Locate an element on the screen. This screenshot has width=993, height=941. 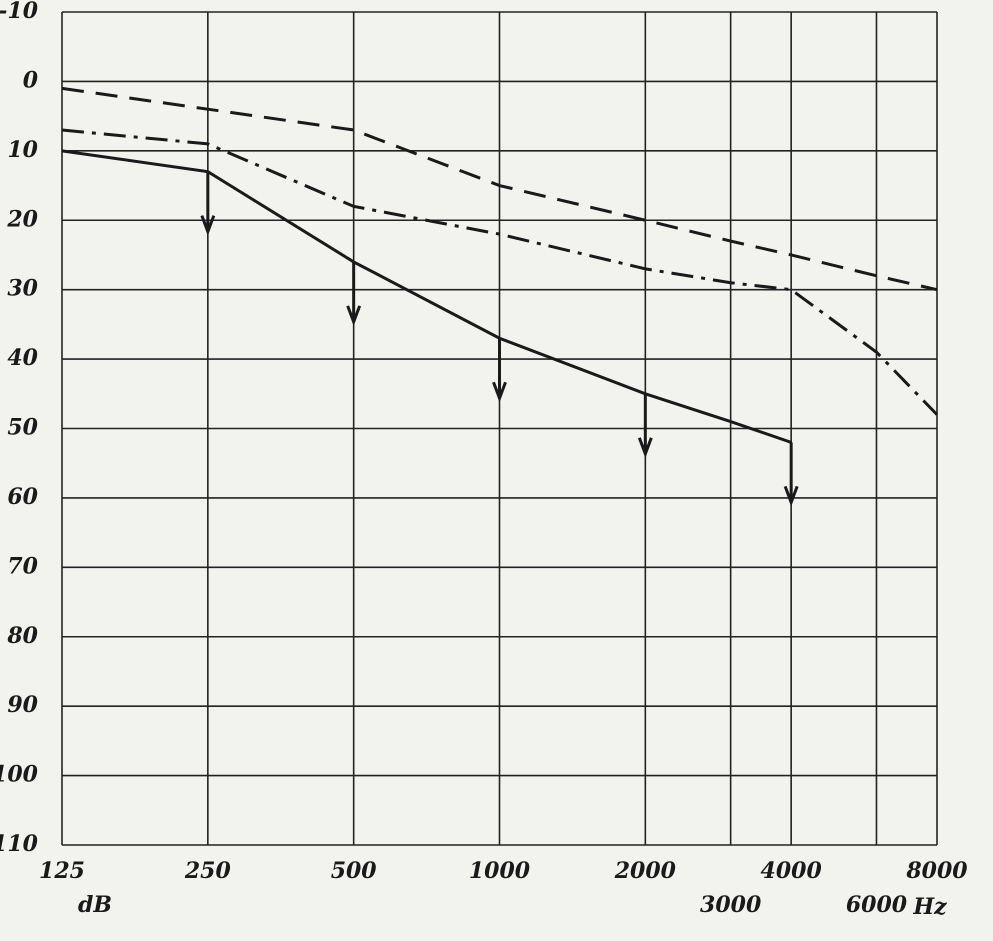
y-tick-label: 50 is located at coordinates (22, 428).